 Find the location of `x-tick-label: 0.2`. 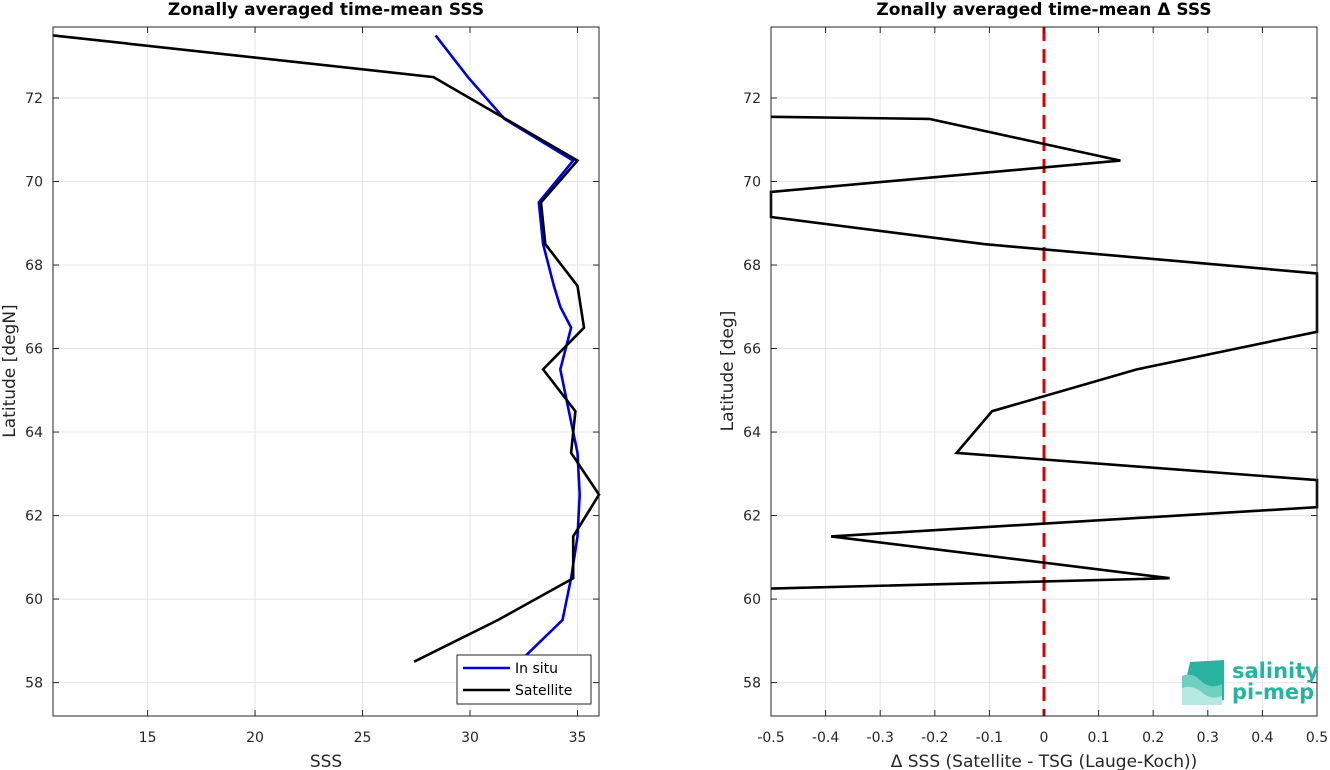

x-tick-label: 0.2 is located at coordinates (1153, 738).